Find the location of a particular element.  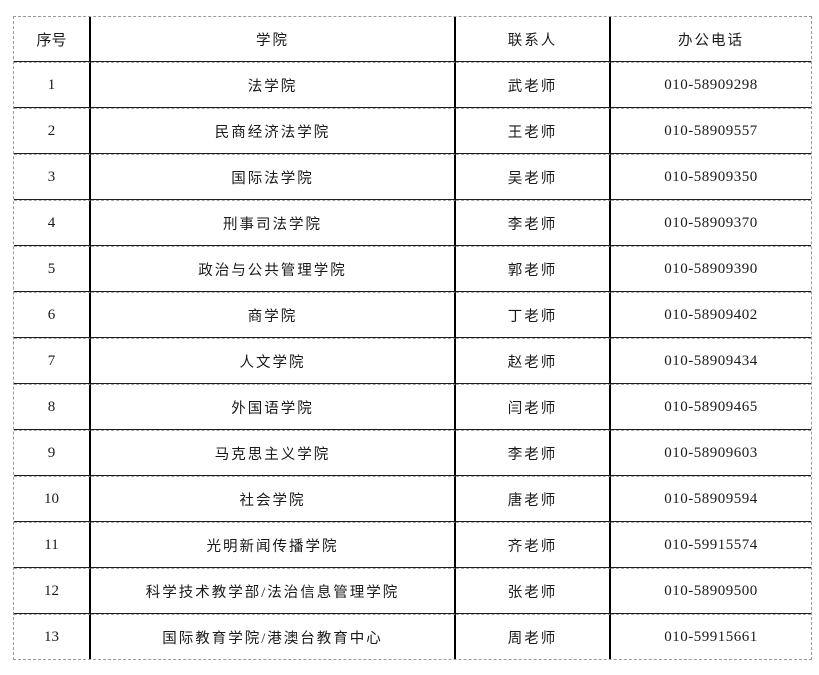

table-row: 13 国际教育学院/港澳台教育中心 周老师 010-59915661 is located at coordinates (412, 636).